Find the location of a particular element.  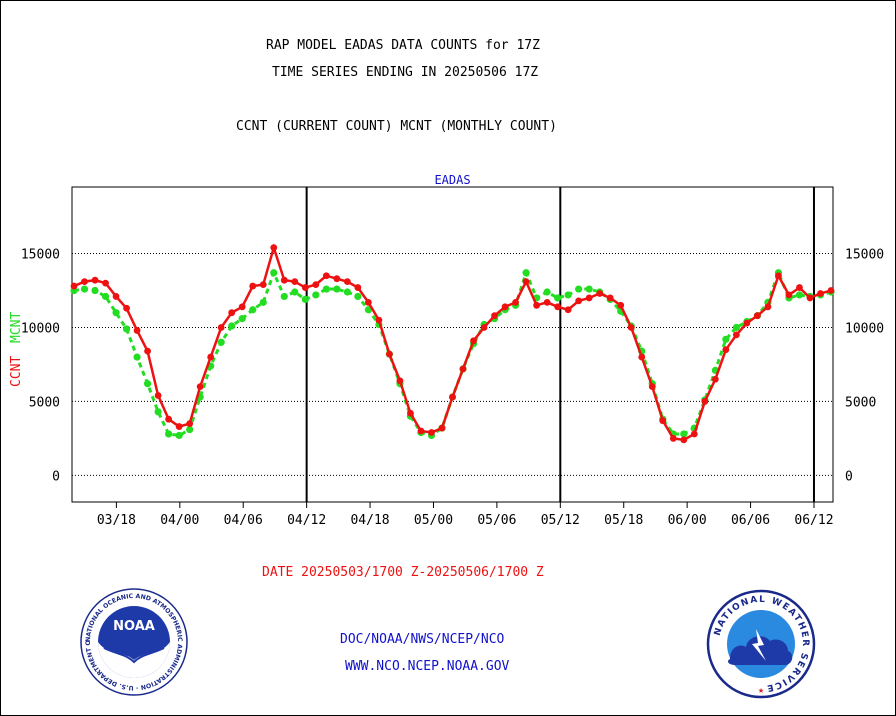

x-tick-label: 04/18 is located at coordinates (369, 520).